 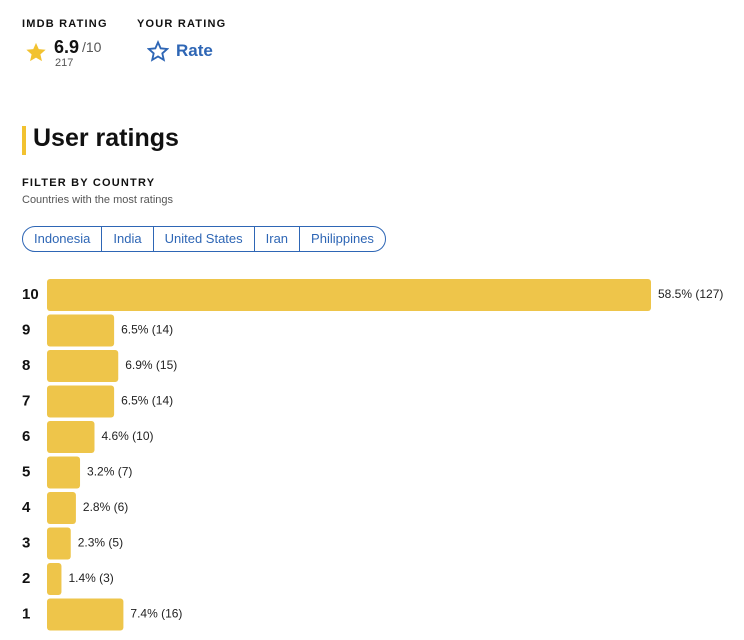 What do you see at coordinates (342, 238) in the screenshot?
I see `country-chip: Philippines` at bounding box center [342, 238].